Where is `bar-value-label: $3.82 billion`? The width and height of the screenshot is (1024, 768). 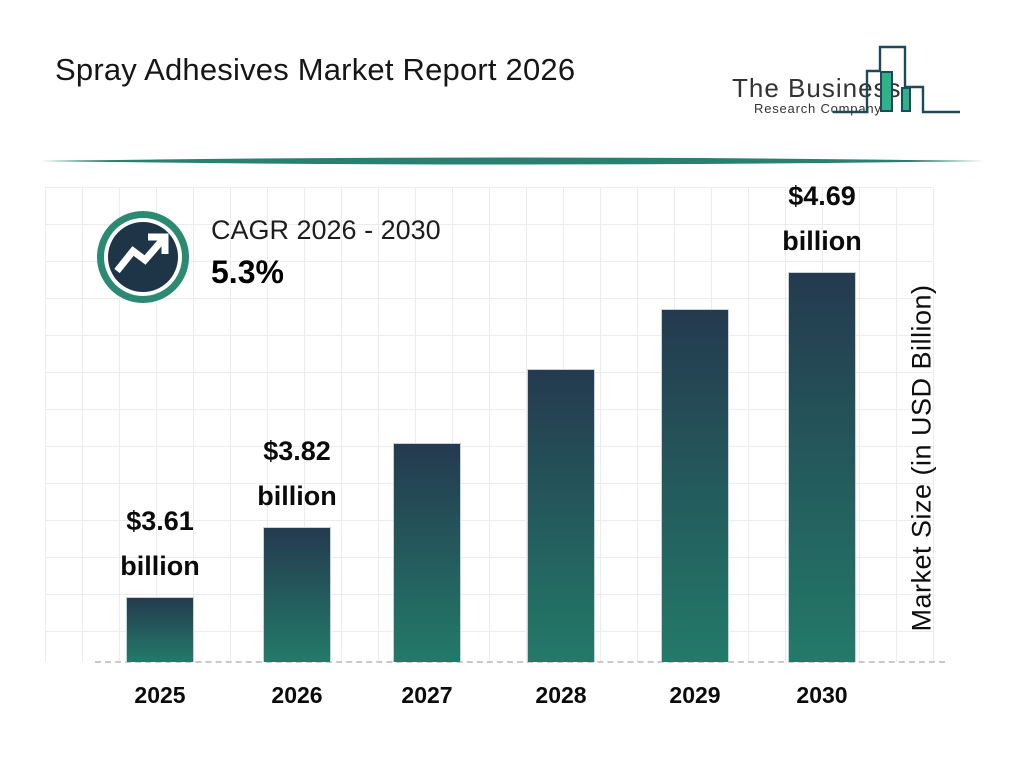 bar-value-label: $3.82 billion is located at coordinates (297, 474).